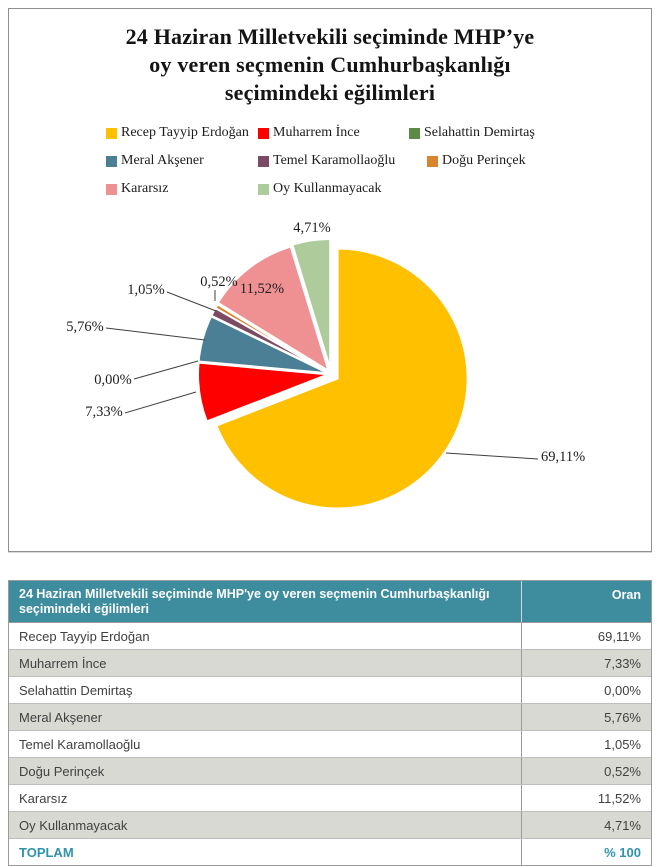 The width and height of the screenshot is (660, 866). Describe the element at coordinates (311, 228) in the screenshot. I see `pie-label-oy-kullanmayacak: 4,71%` at that location.